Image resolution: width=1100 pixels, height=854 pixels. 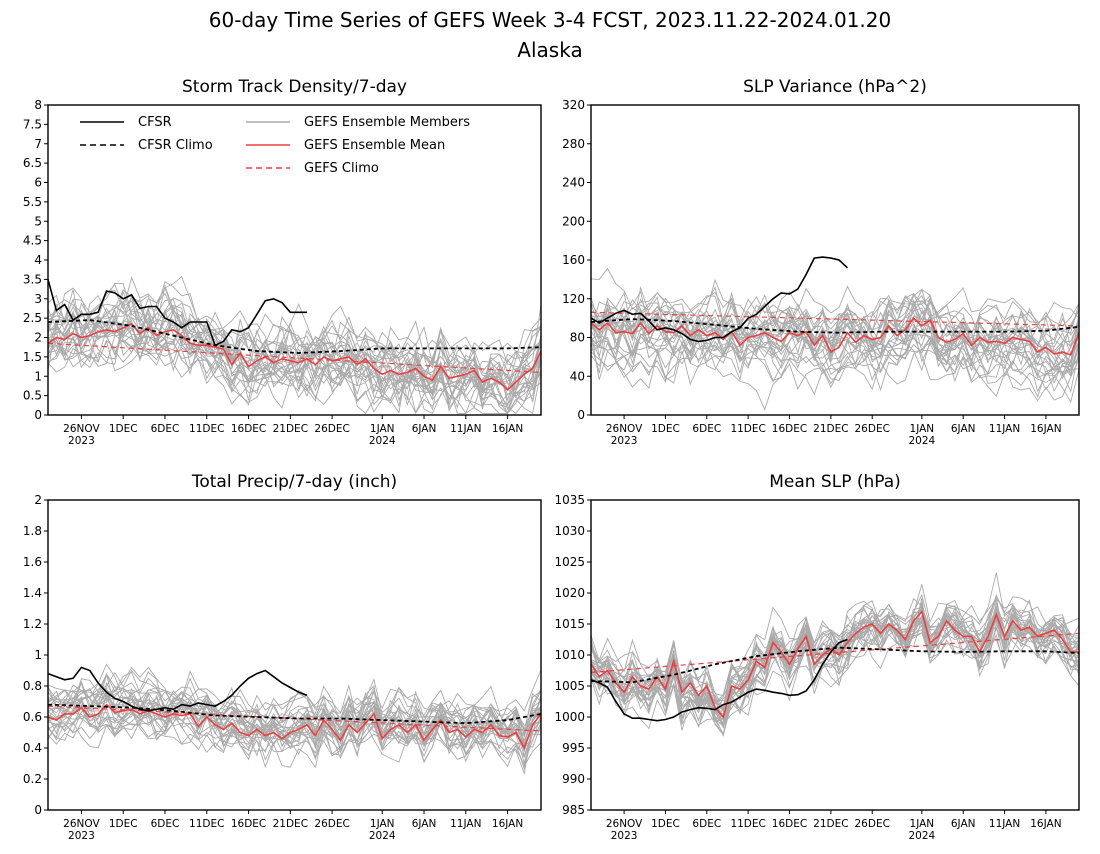 What do you see at coordinates (32, 717) in the screenshot?
I see `y-tick-label: 0.6` at bounding box center [32, 717].